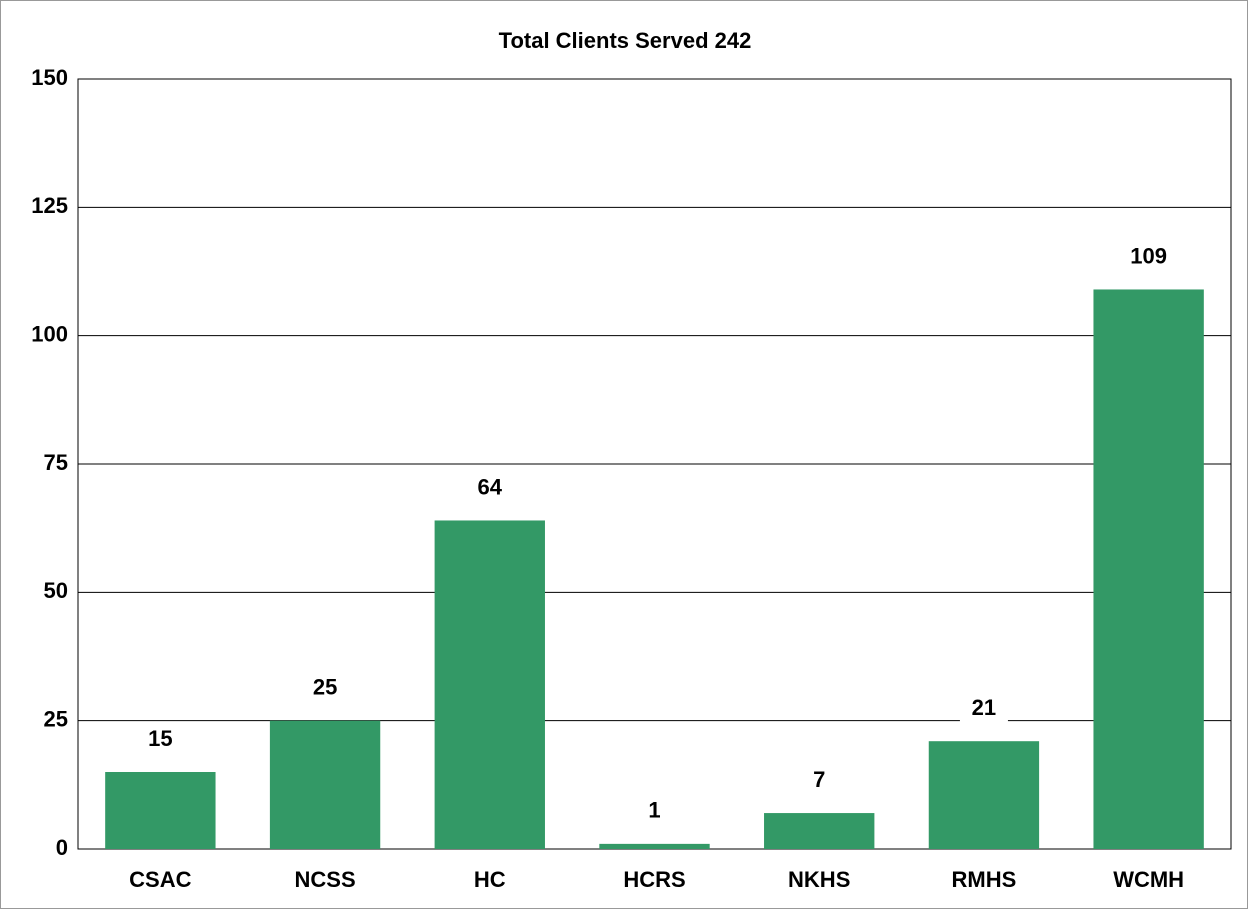  I want to click on data-label: 21, so click(984, 707).